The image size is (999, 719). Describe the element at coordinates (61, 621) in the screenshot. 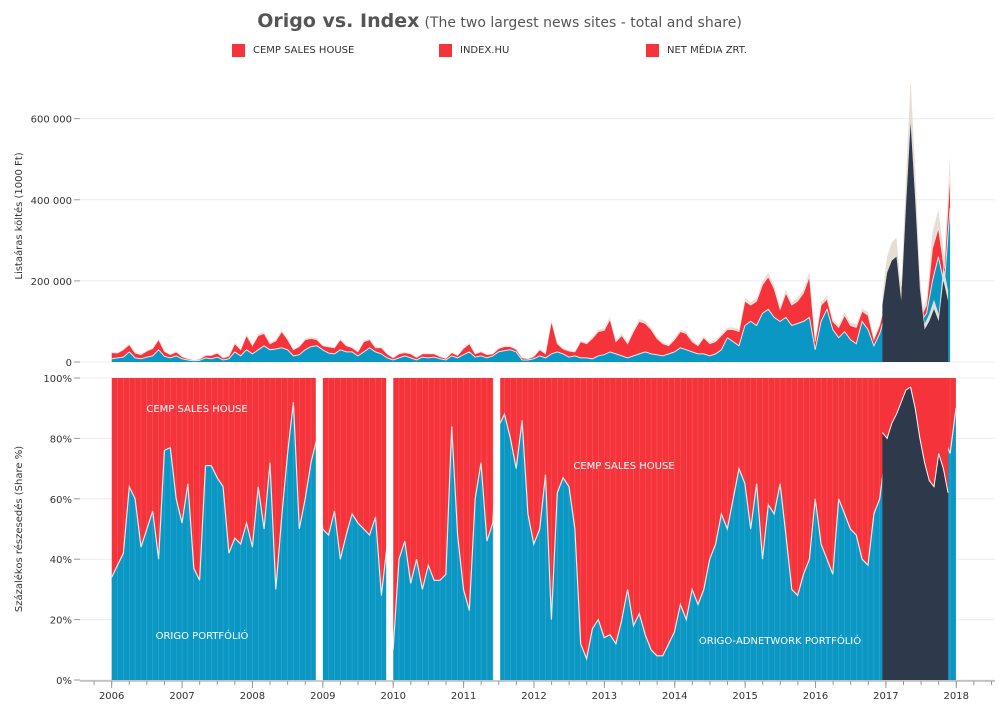

I see `bottom-y-tick-label: 20%` at that location.